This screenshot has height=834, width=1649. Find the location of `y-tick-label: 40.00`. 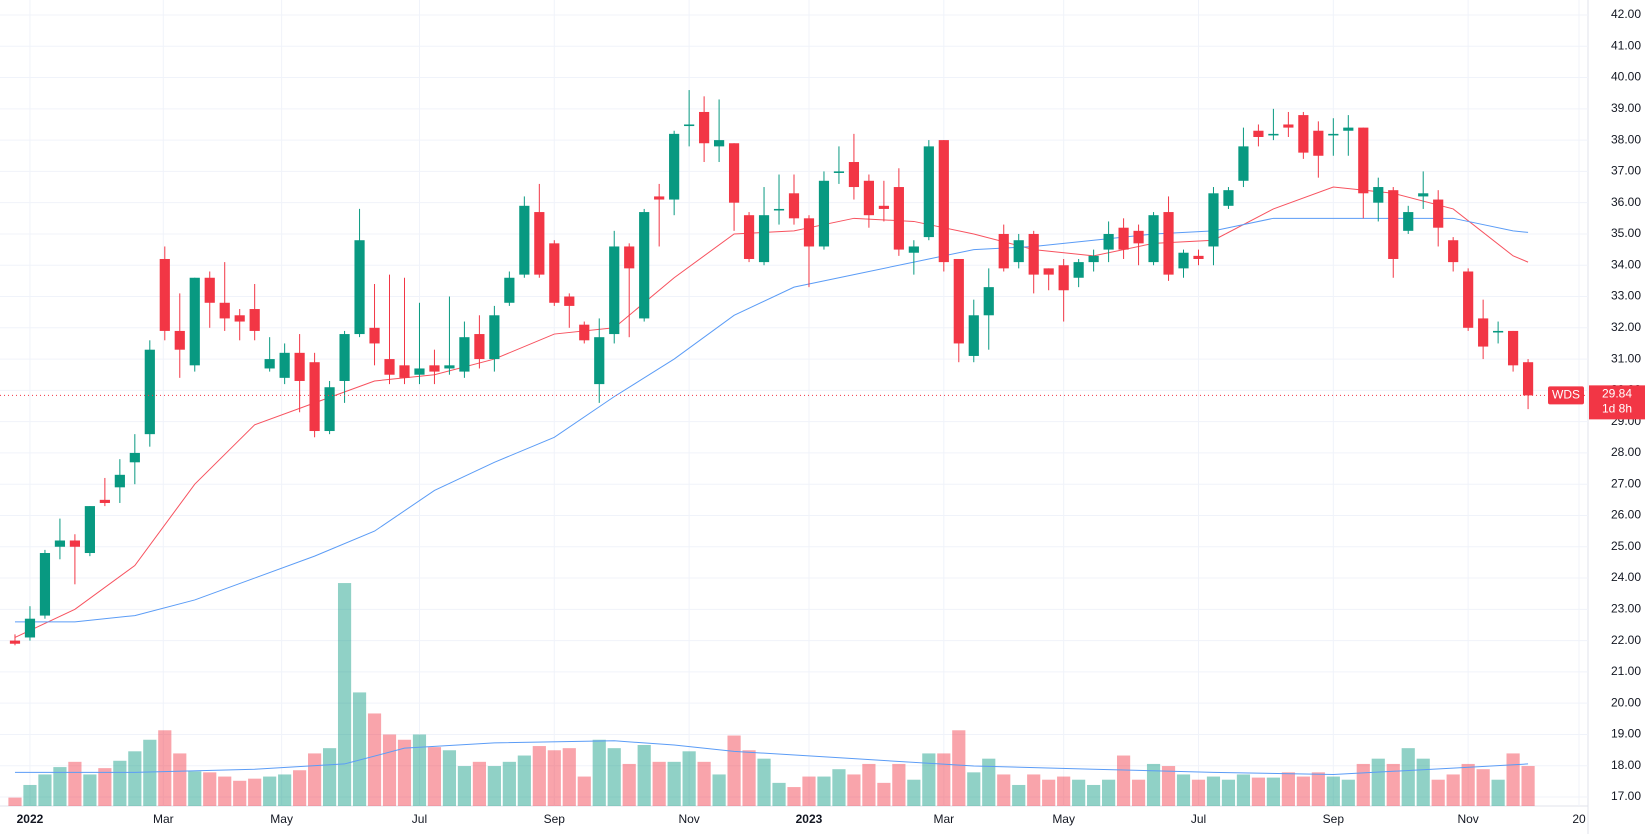

y-tick-label: 40.00 is located at coordinates (1626, 77).